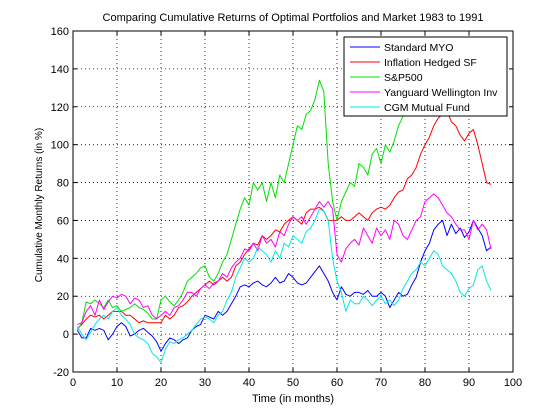 The image size is (560, 419). What do you see at coordinates (430, 63) in the screenshot?
I see `legend-label-inflation-hedged-sf: Inflation Hedged SF` at bounding box center [430, 63].